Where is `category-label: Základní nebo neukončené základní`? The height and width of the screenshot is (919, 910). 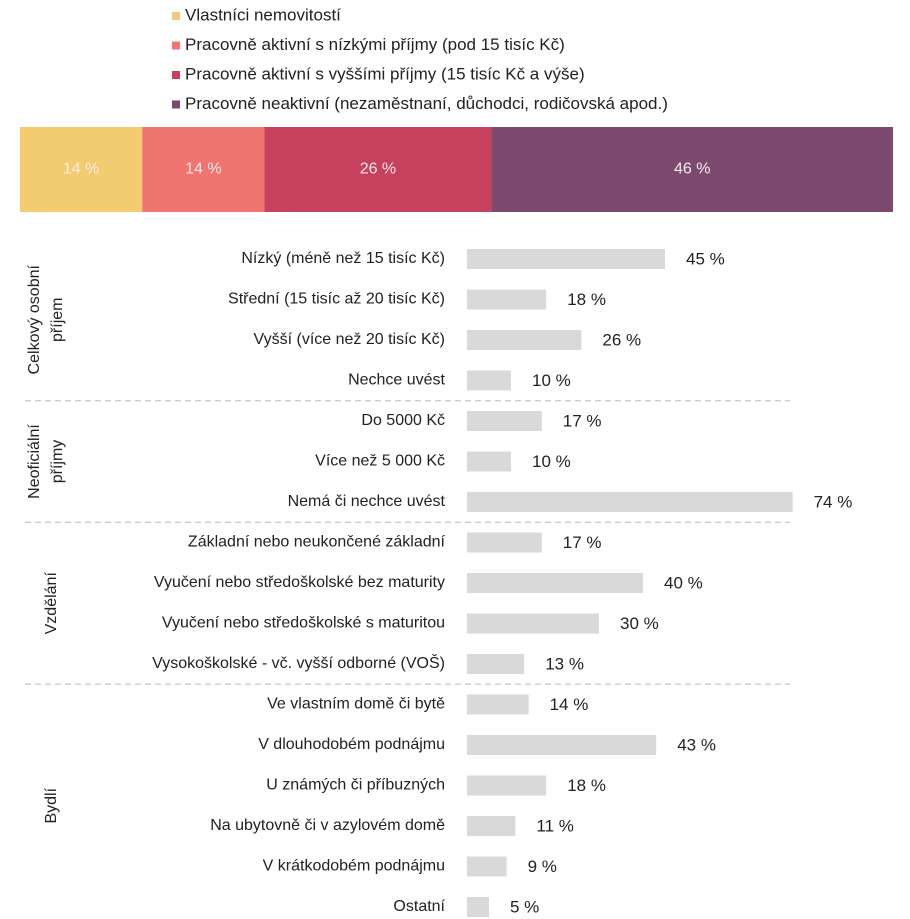
category-label: Základní nebo neukončené základní is located at coordinates (317, 542).